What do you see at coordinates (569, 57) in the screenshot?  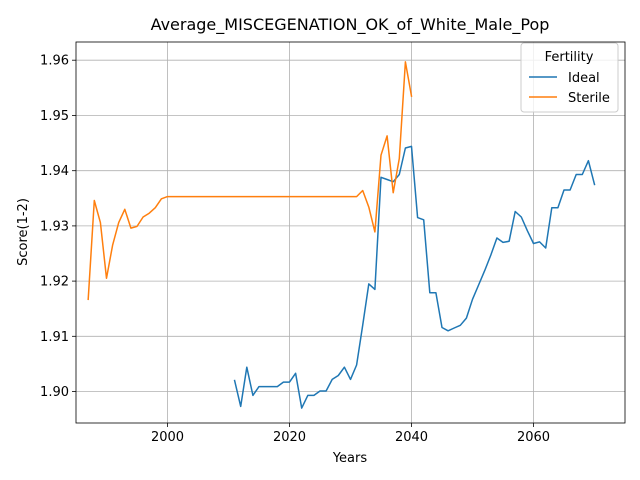 I see `legend-title: Fertility` at bounding box center [569, 57].